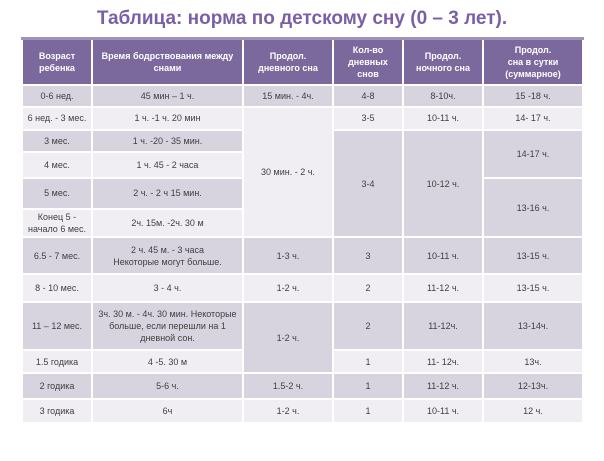 The width and height of the screenshot is (604, 461). I want to click on cell-day-sleep: 1.5-2 ч., so click(288, 386).